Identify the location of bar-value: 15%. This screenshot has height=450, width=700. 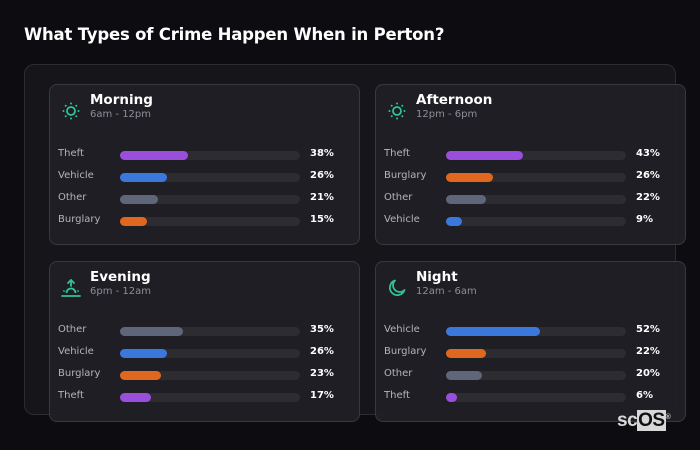
(322, 219).